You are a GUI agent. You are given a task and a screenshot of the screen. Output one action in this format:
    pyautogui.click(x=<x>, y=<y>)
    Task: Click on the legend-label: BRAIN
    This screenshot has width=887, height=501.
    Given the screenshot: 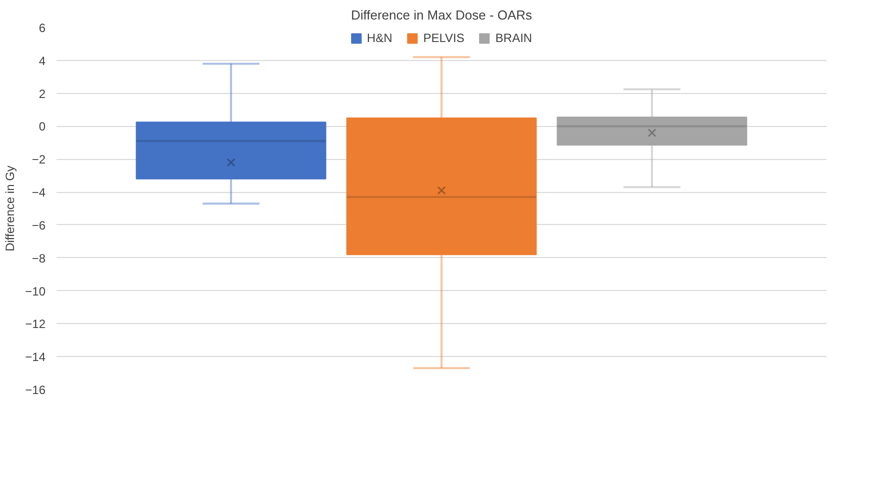 What is the action you would take?
    pyautogui.click(x=513, y=38)
    